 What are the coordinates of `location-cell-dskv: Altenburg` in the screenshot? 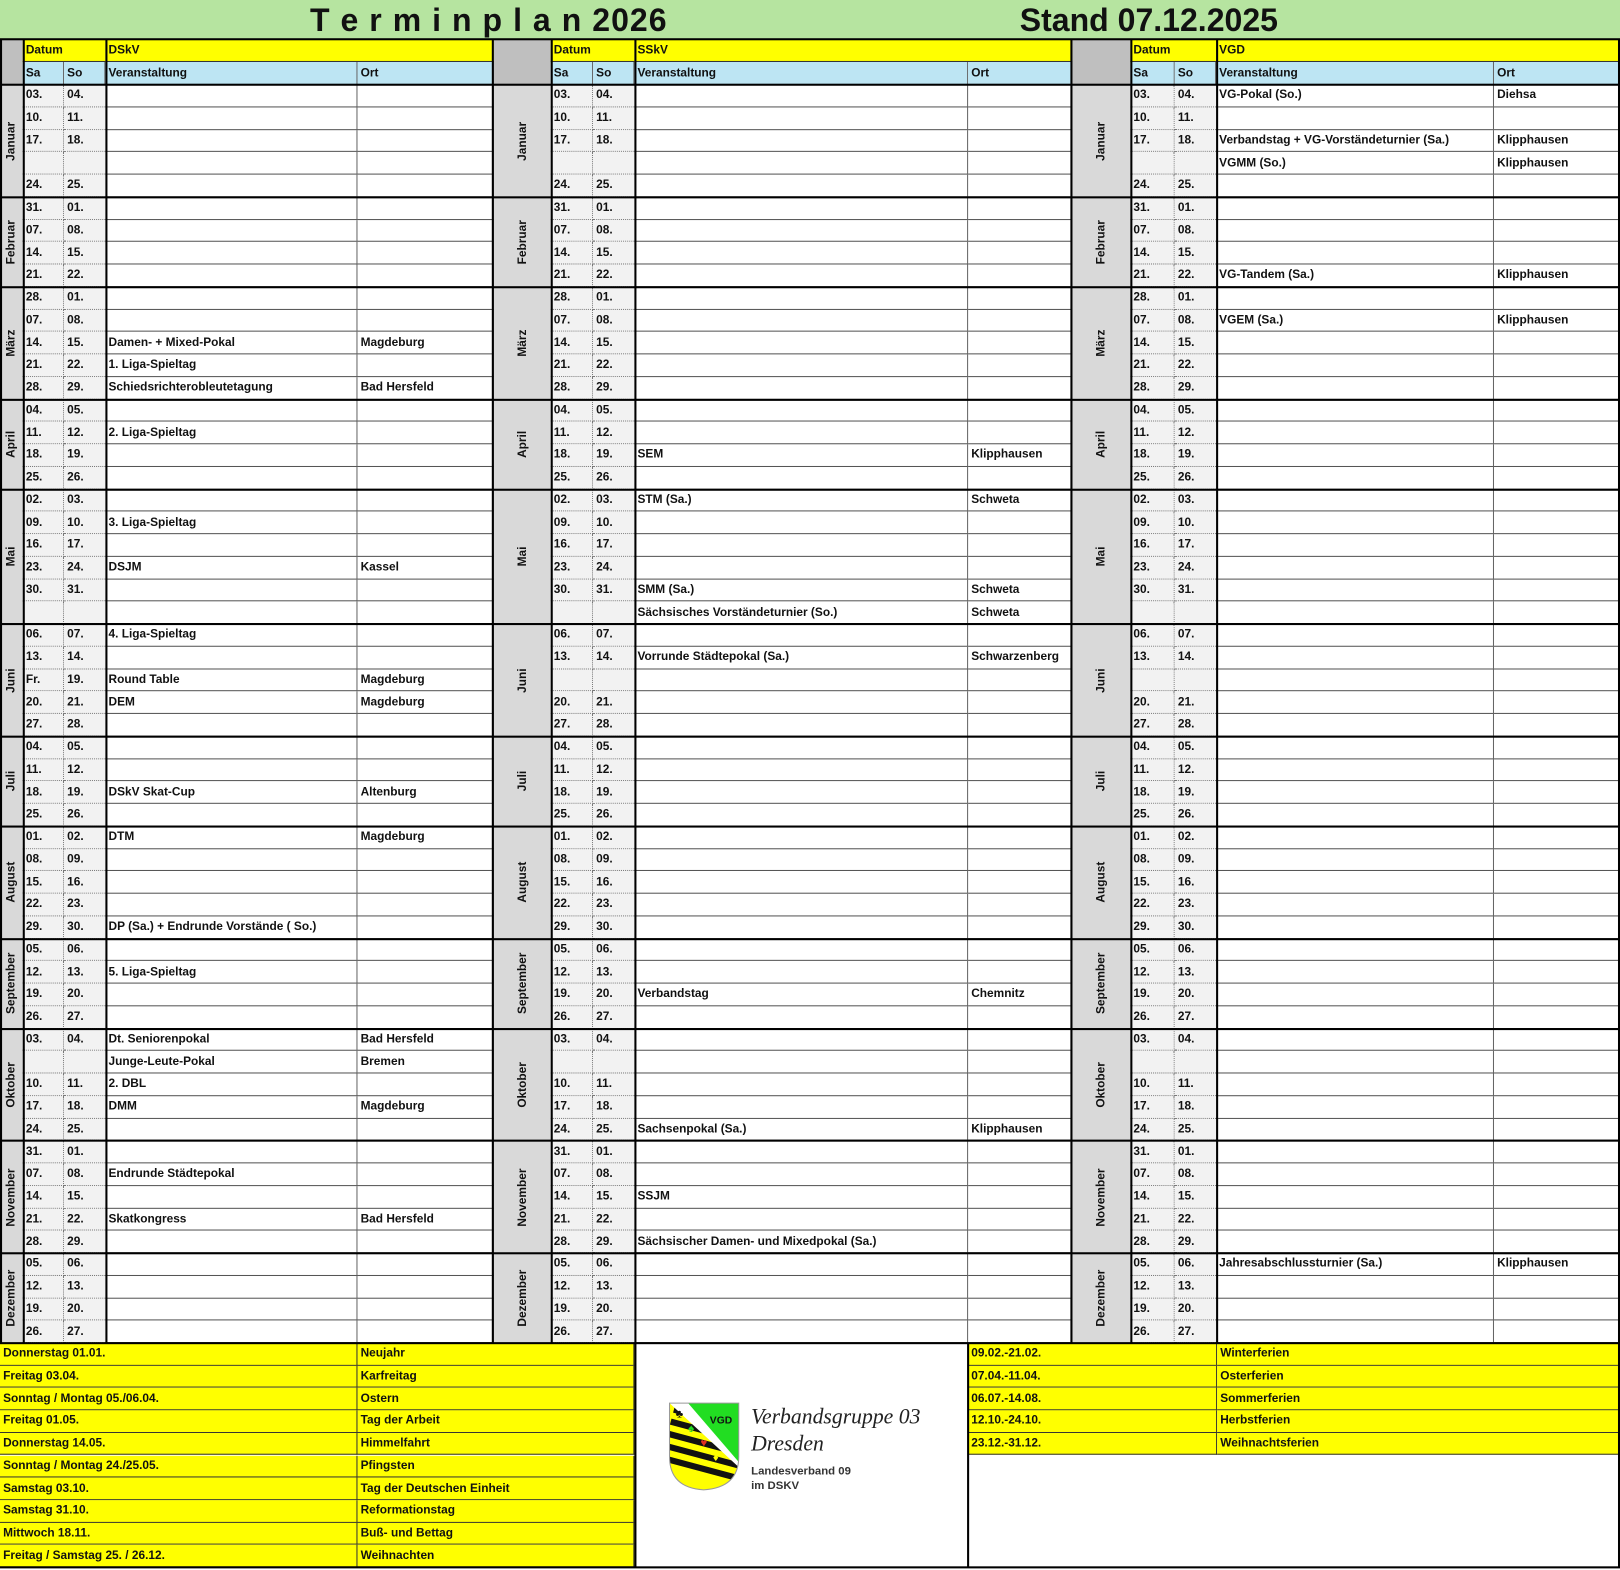 It's located at (425, 792).